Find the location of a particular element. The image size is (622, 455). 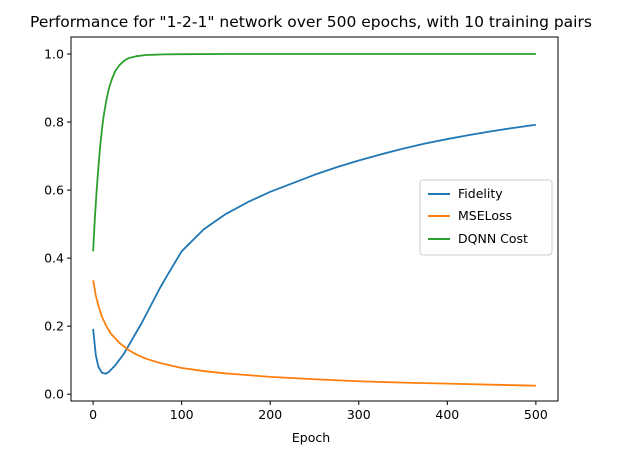

x-tick-label: 200 is located at coordinates (270, 414).